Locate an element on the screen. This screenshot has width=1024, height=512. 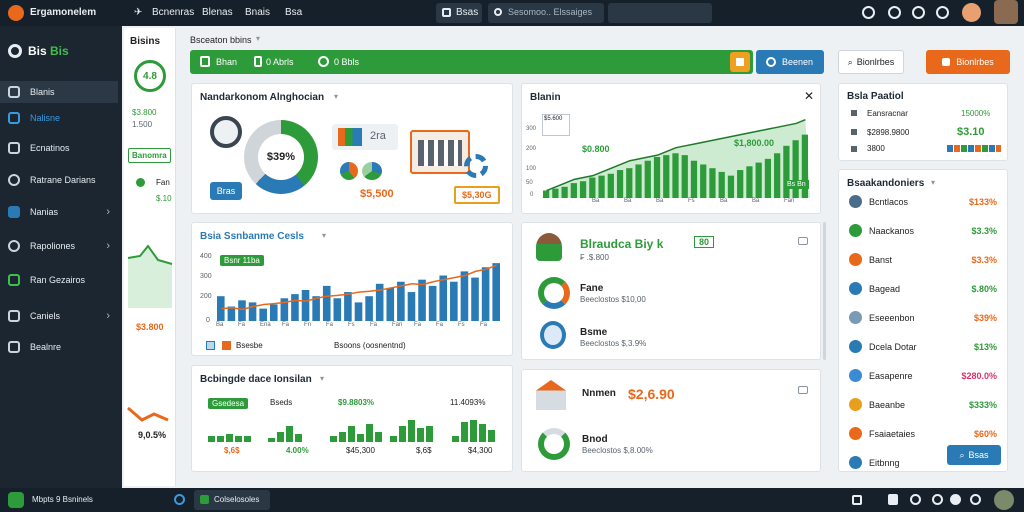
tab-icon is located at coordinates (204, 499).